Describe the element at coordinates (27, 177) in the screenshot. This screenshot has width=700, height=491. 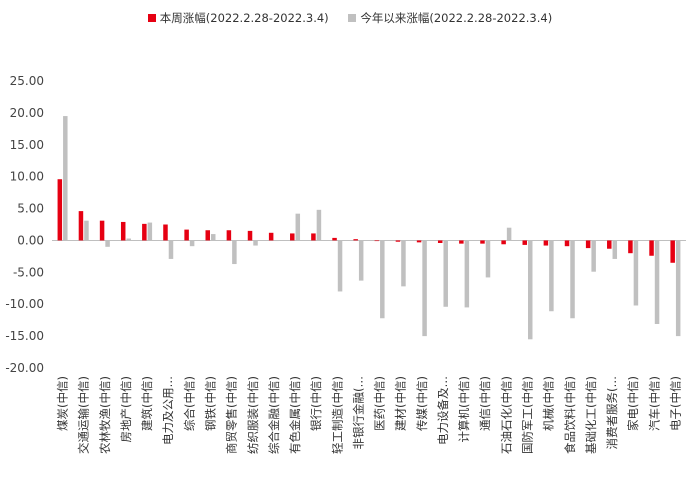
I see `y-tick-label: 10.00` at that location.